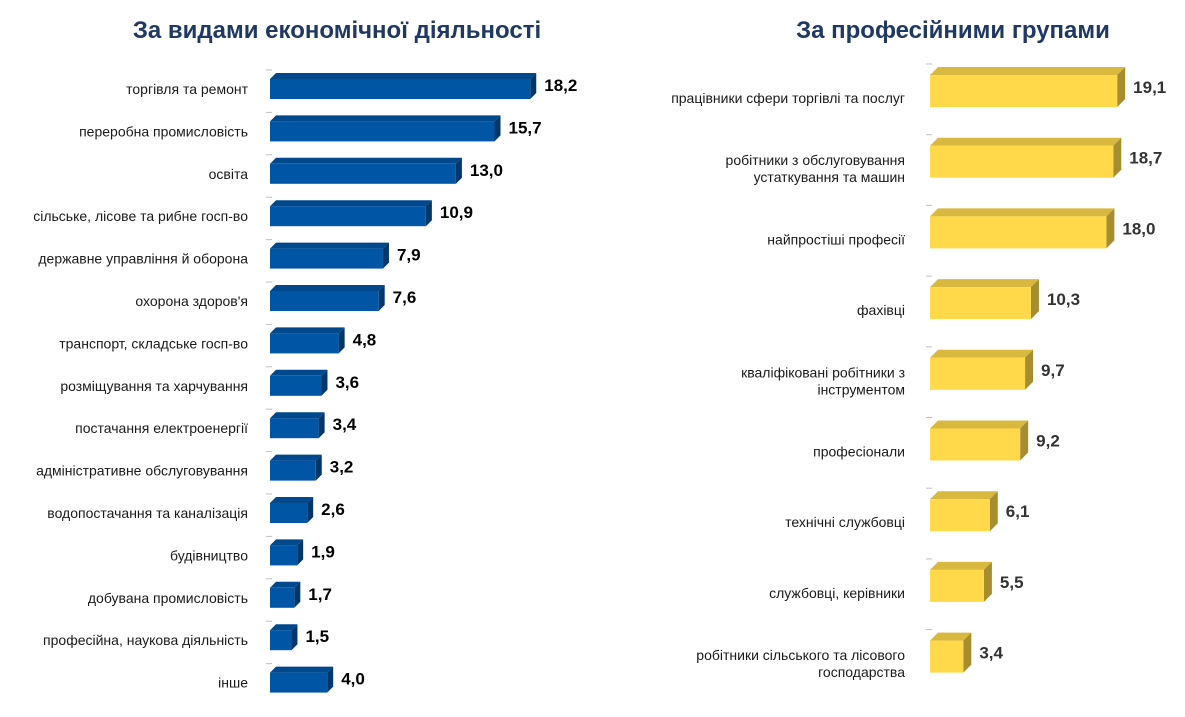 This screenshot has width=1185, height=717. What do you see at coordinates (823, 372) in the screenshot?
I see `category-label: кваліфіковані робітники з` at bounding box center [823, 372].